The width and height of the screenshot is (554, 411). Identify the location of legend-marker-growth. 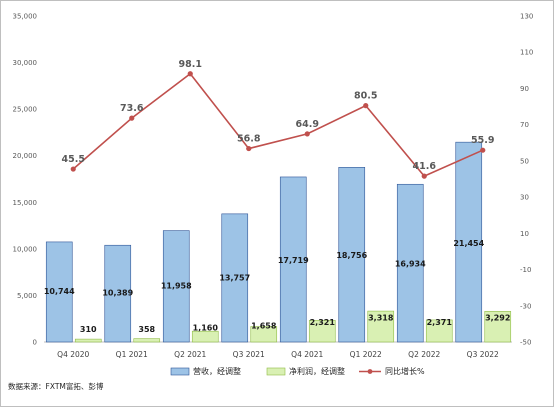
(370, 371).